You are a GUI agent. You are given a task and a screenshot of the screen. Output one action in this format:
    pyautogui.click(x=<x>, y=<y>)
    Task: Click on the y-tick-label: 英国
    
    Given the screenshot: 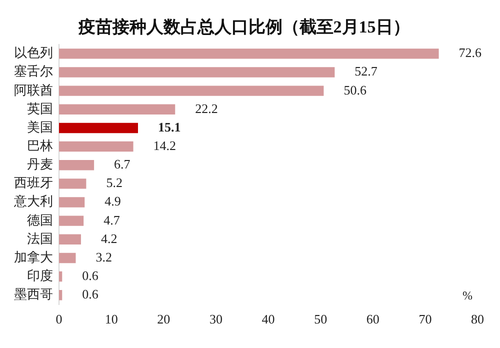 What is the action you would take?
    pyautogui.click(x=40, y=108)
    